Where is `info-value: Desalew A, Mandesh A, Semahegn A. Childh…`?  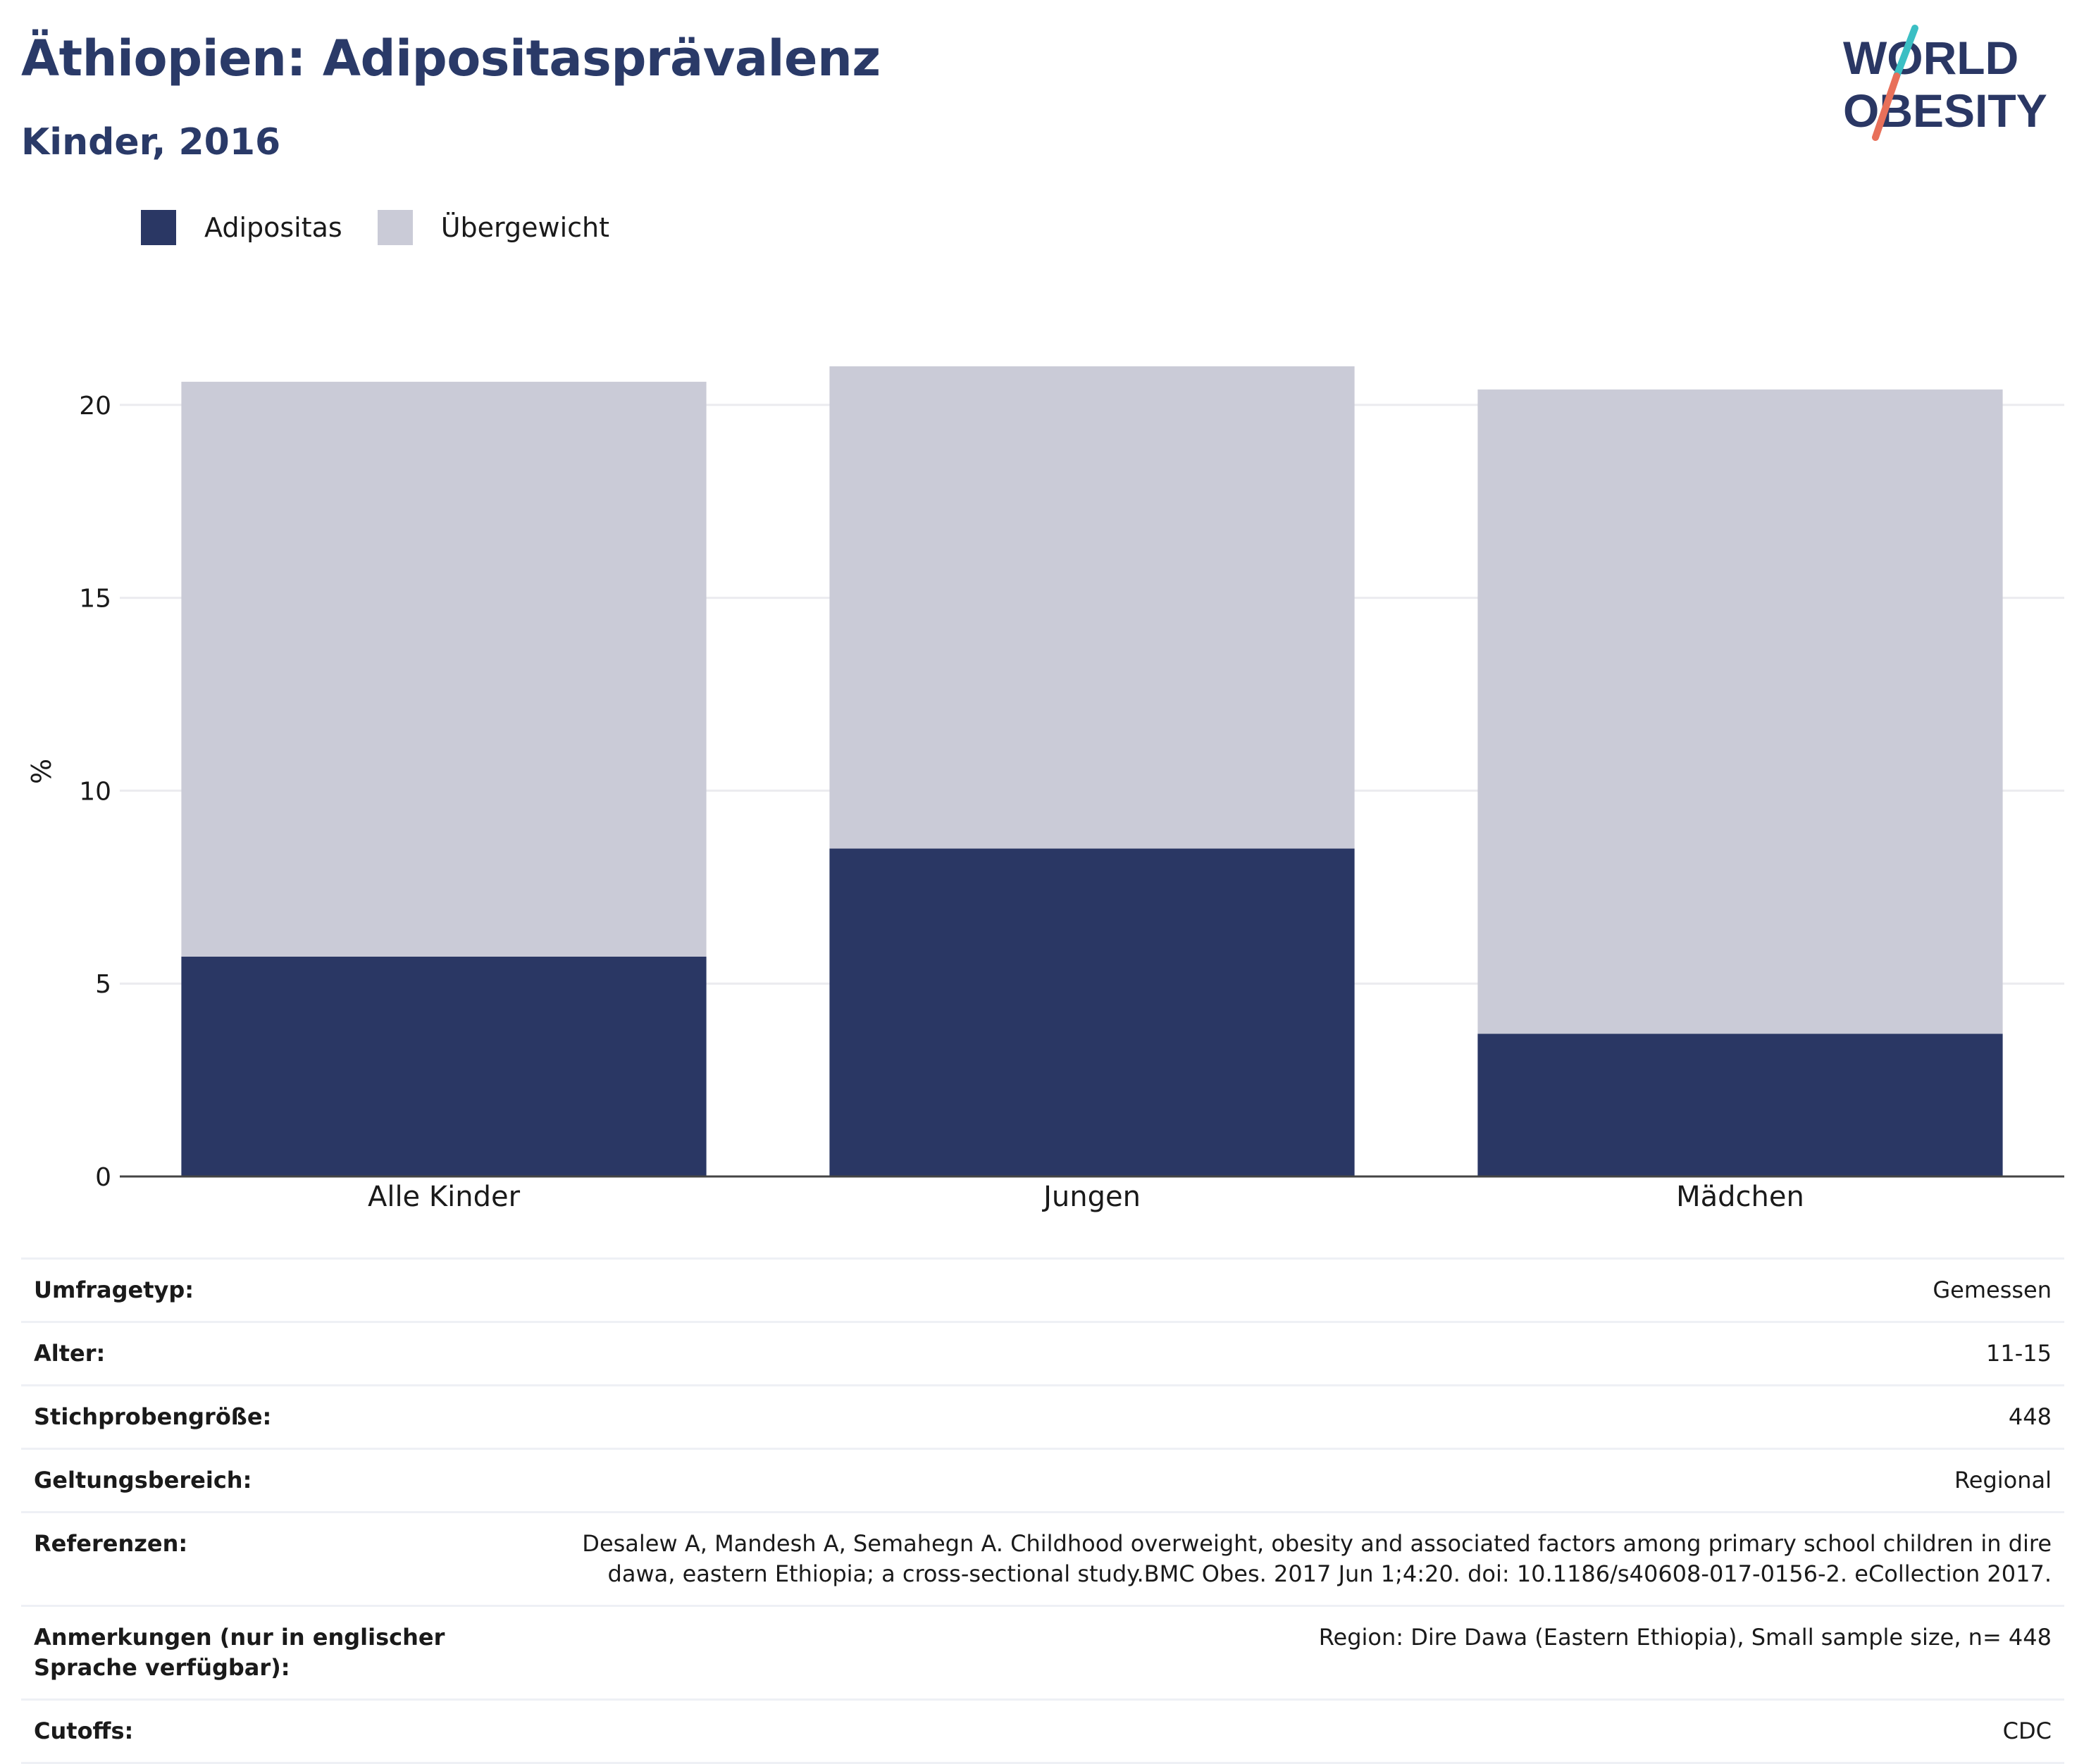
info-value: Desalew A, Mandesh A, Semahegn A. Childh… is located at coordinates (1295, 1559).